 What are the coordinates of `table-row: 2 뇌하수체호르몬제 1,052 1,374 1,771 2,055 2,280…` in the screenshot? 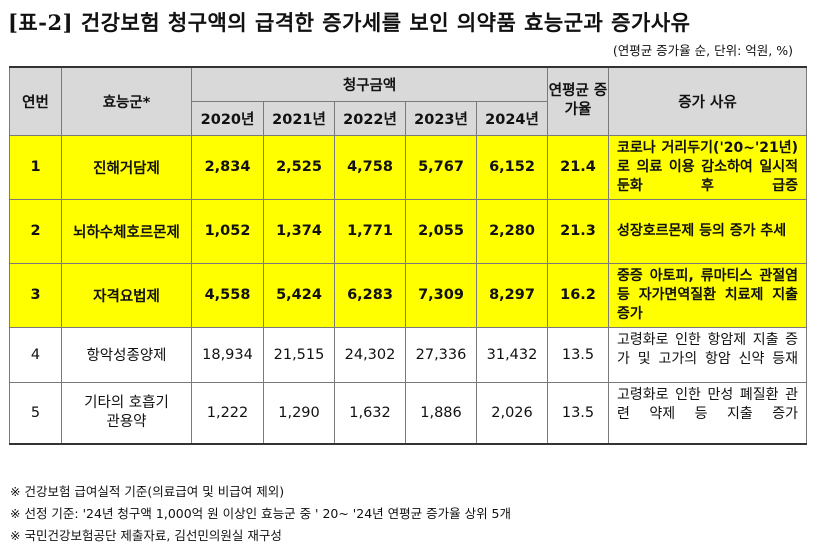 It's located at (408, 231).